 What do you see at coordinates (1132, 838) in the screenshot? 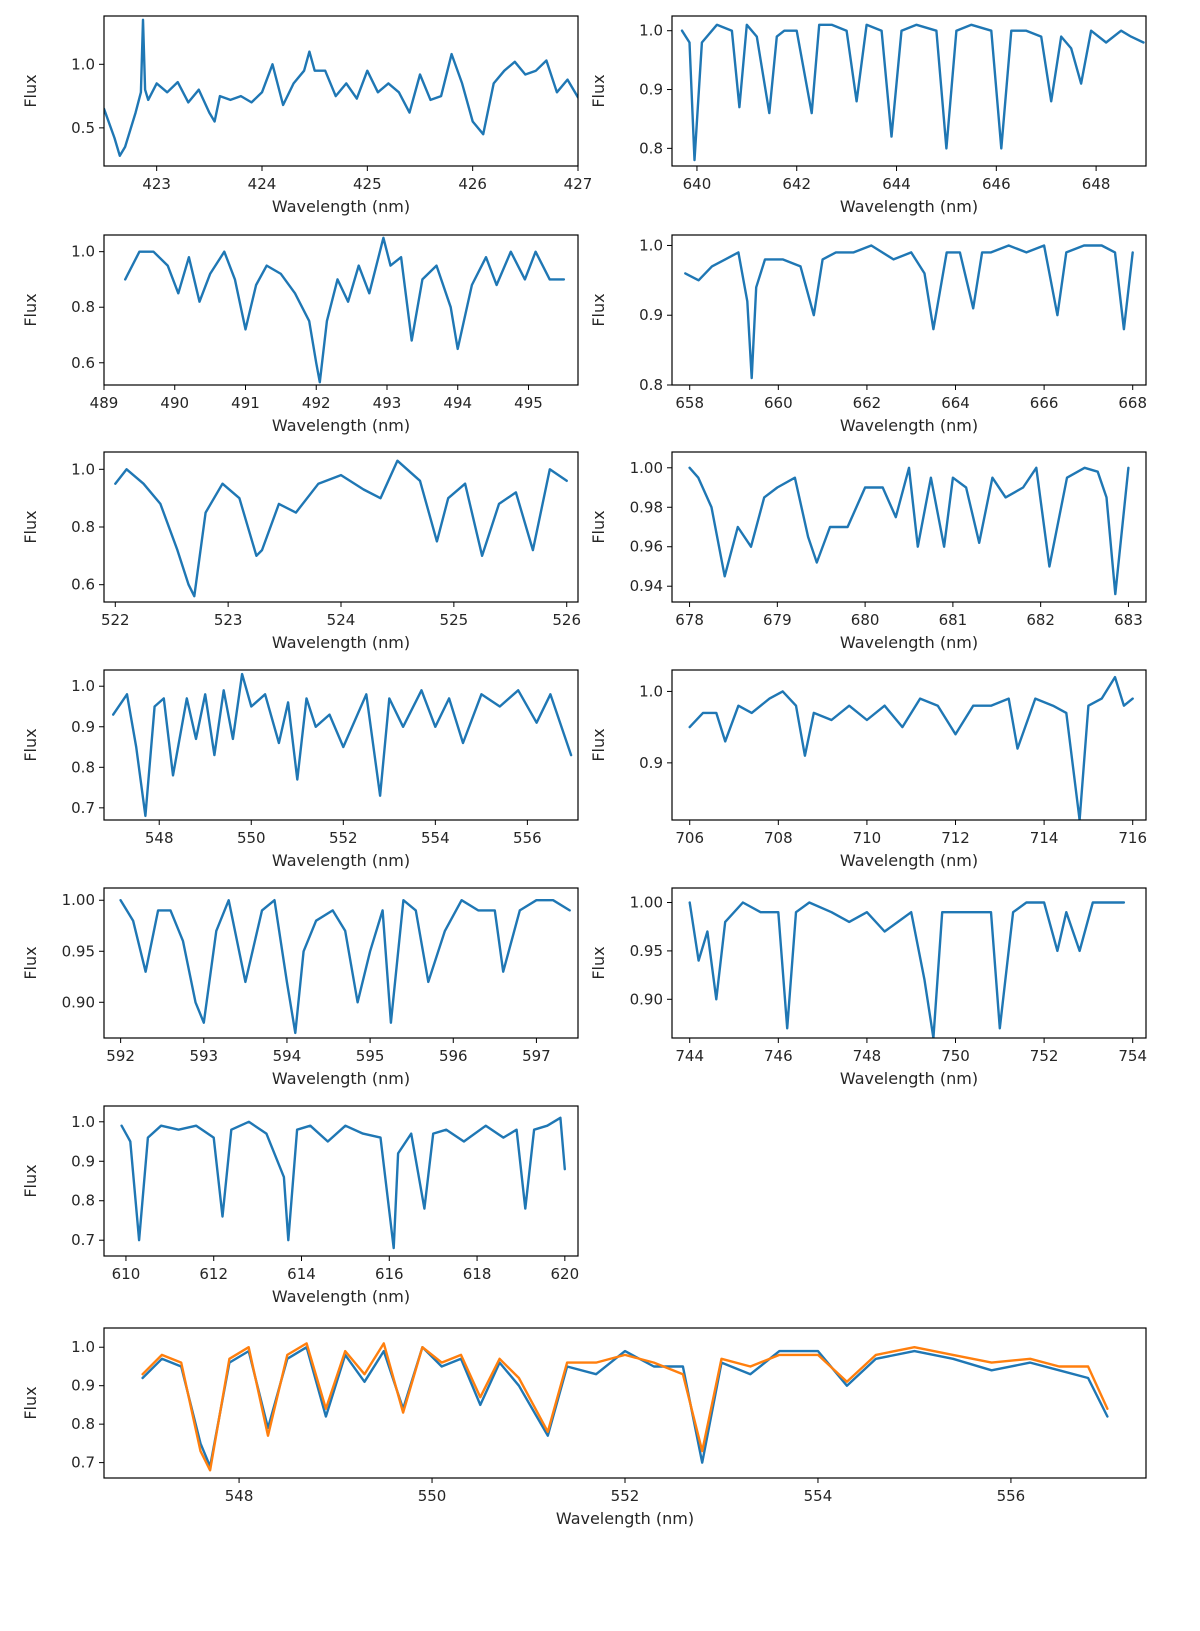
I see `x-tick-label: 716` at bounding box center [1132, 838].